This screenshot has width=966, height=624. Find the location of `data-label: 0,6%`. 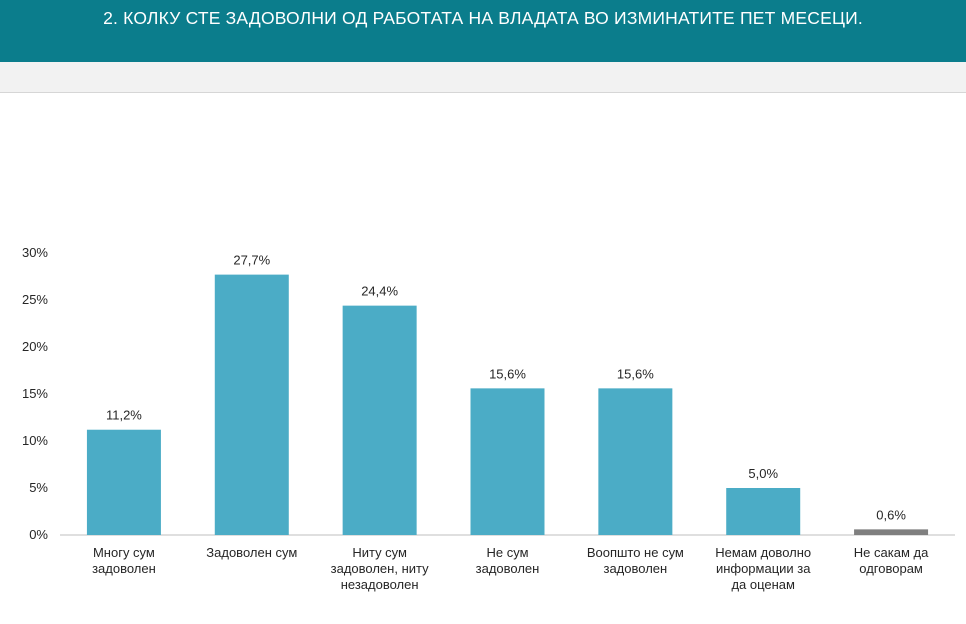

data-label: 0,6% is located at coordinates (891, 514).